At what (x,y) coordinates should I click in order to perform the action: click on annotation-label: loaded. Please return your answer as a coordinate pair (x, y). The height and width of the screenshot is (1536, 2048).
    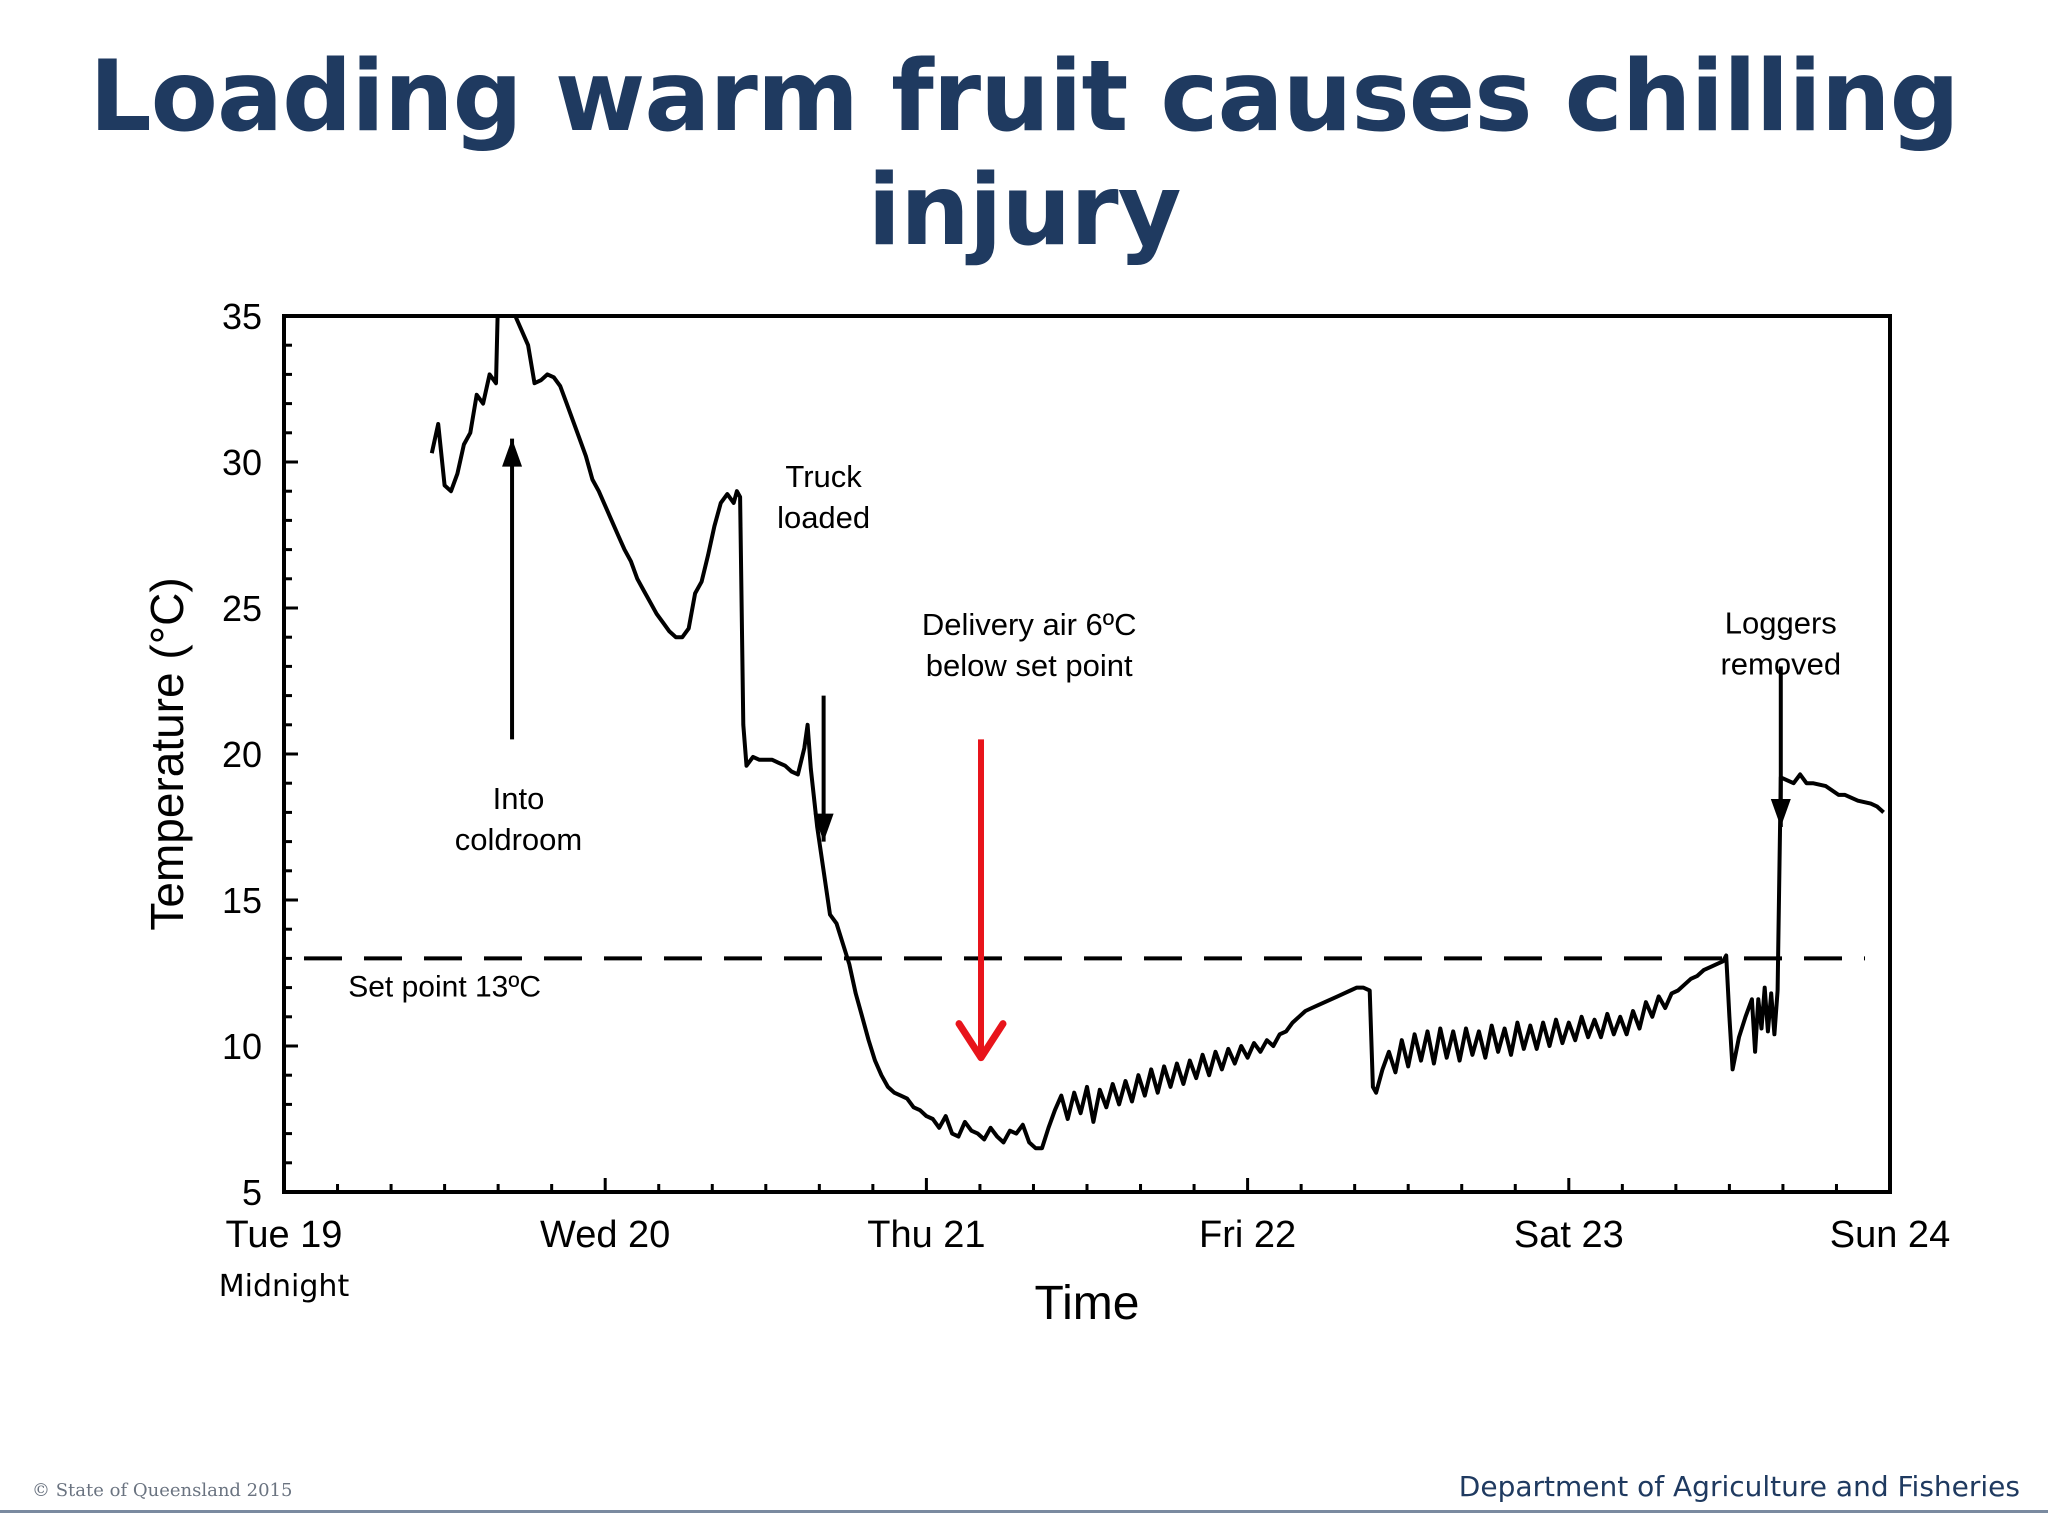
    Looking at the image, I should click on (823, 517).